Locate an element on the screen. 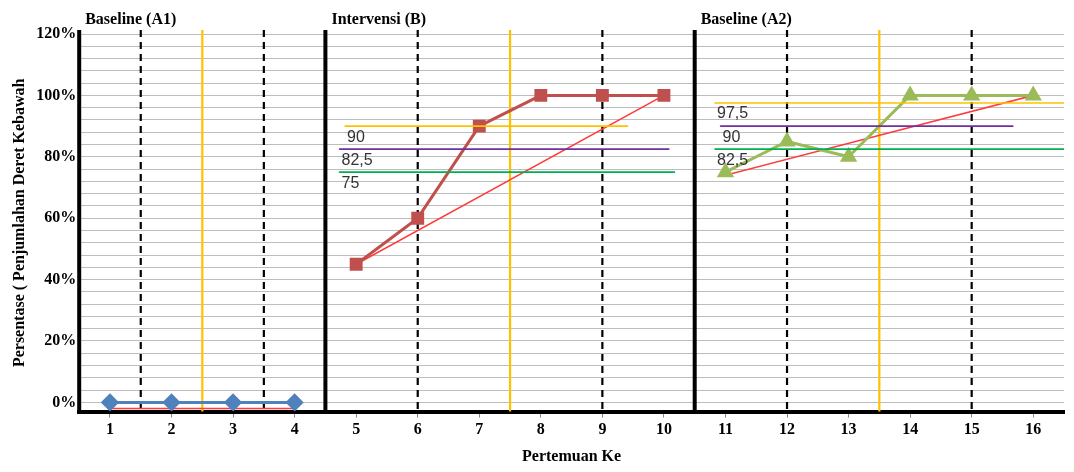 The height and width of the screenshot is (472, 1074). y-tick-label: 20% is located at coordinates (60, 340).